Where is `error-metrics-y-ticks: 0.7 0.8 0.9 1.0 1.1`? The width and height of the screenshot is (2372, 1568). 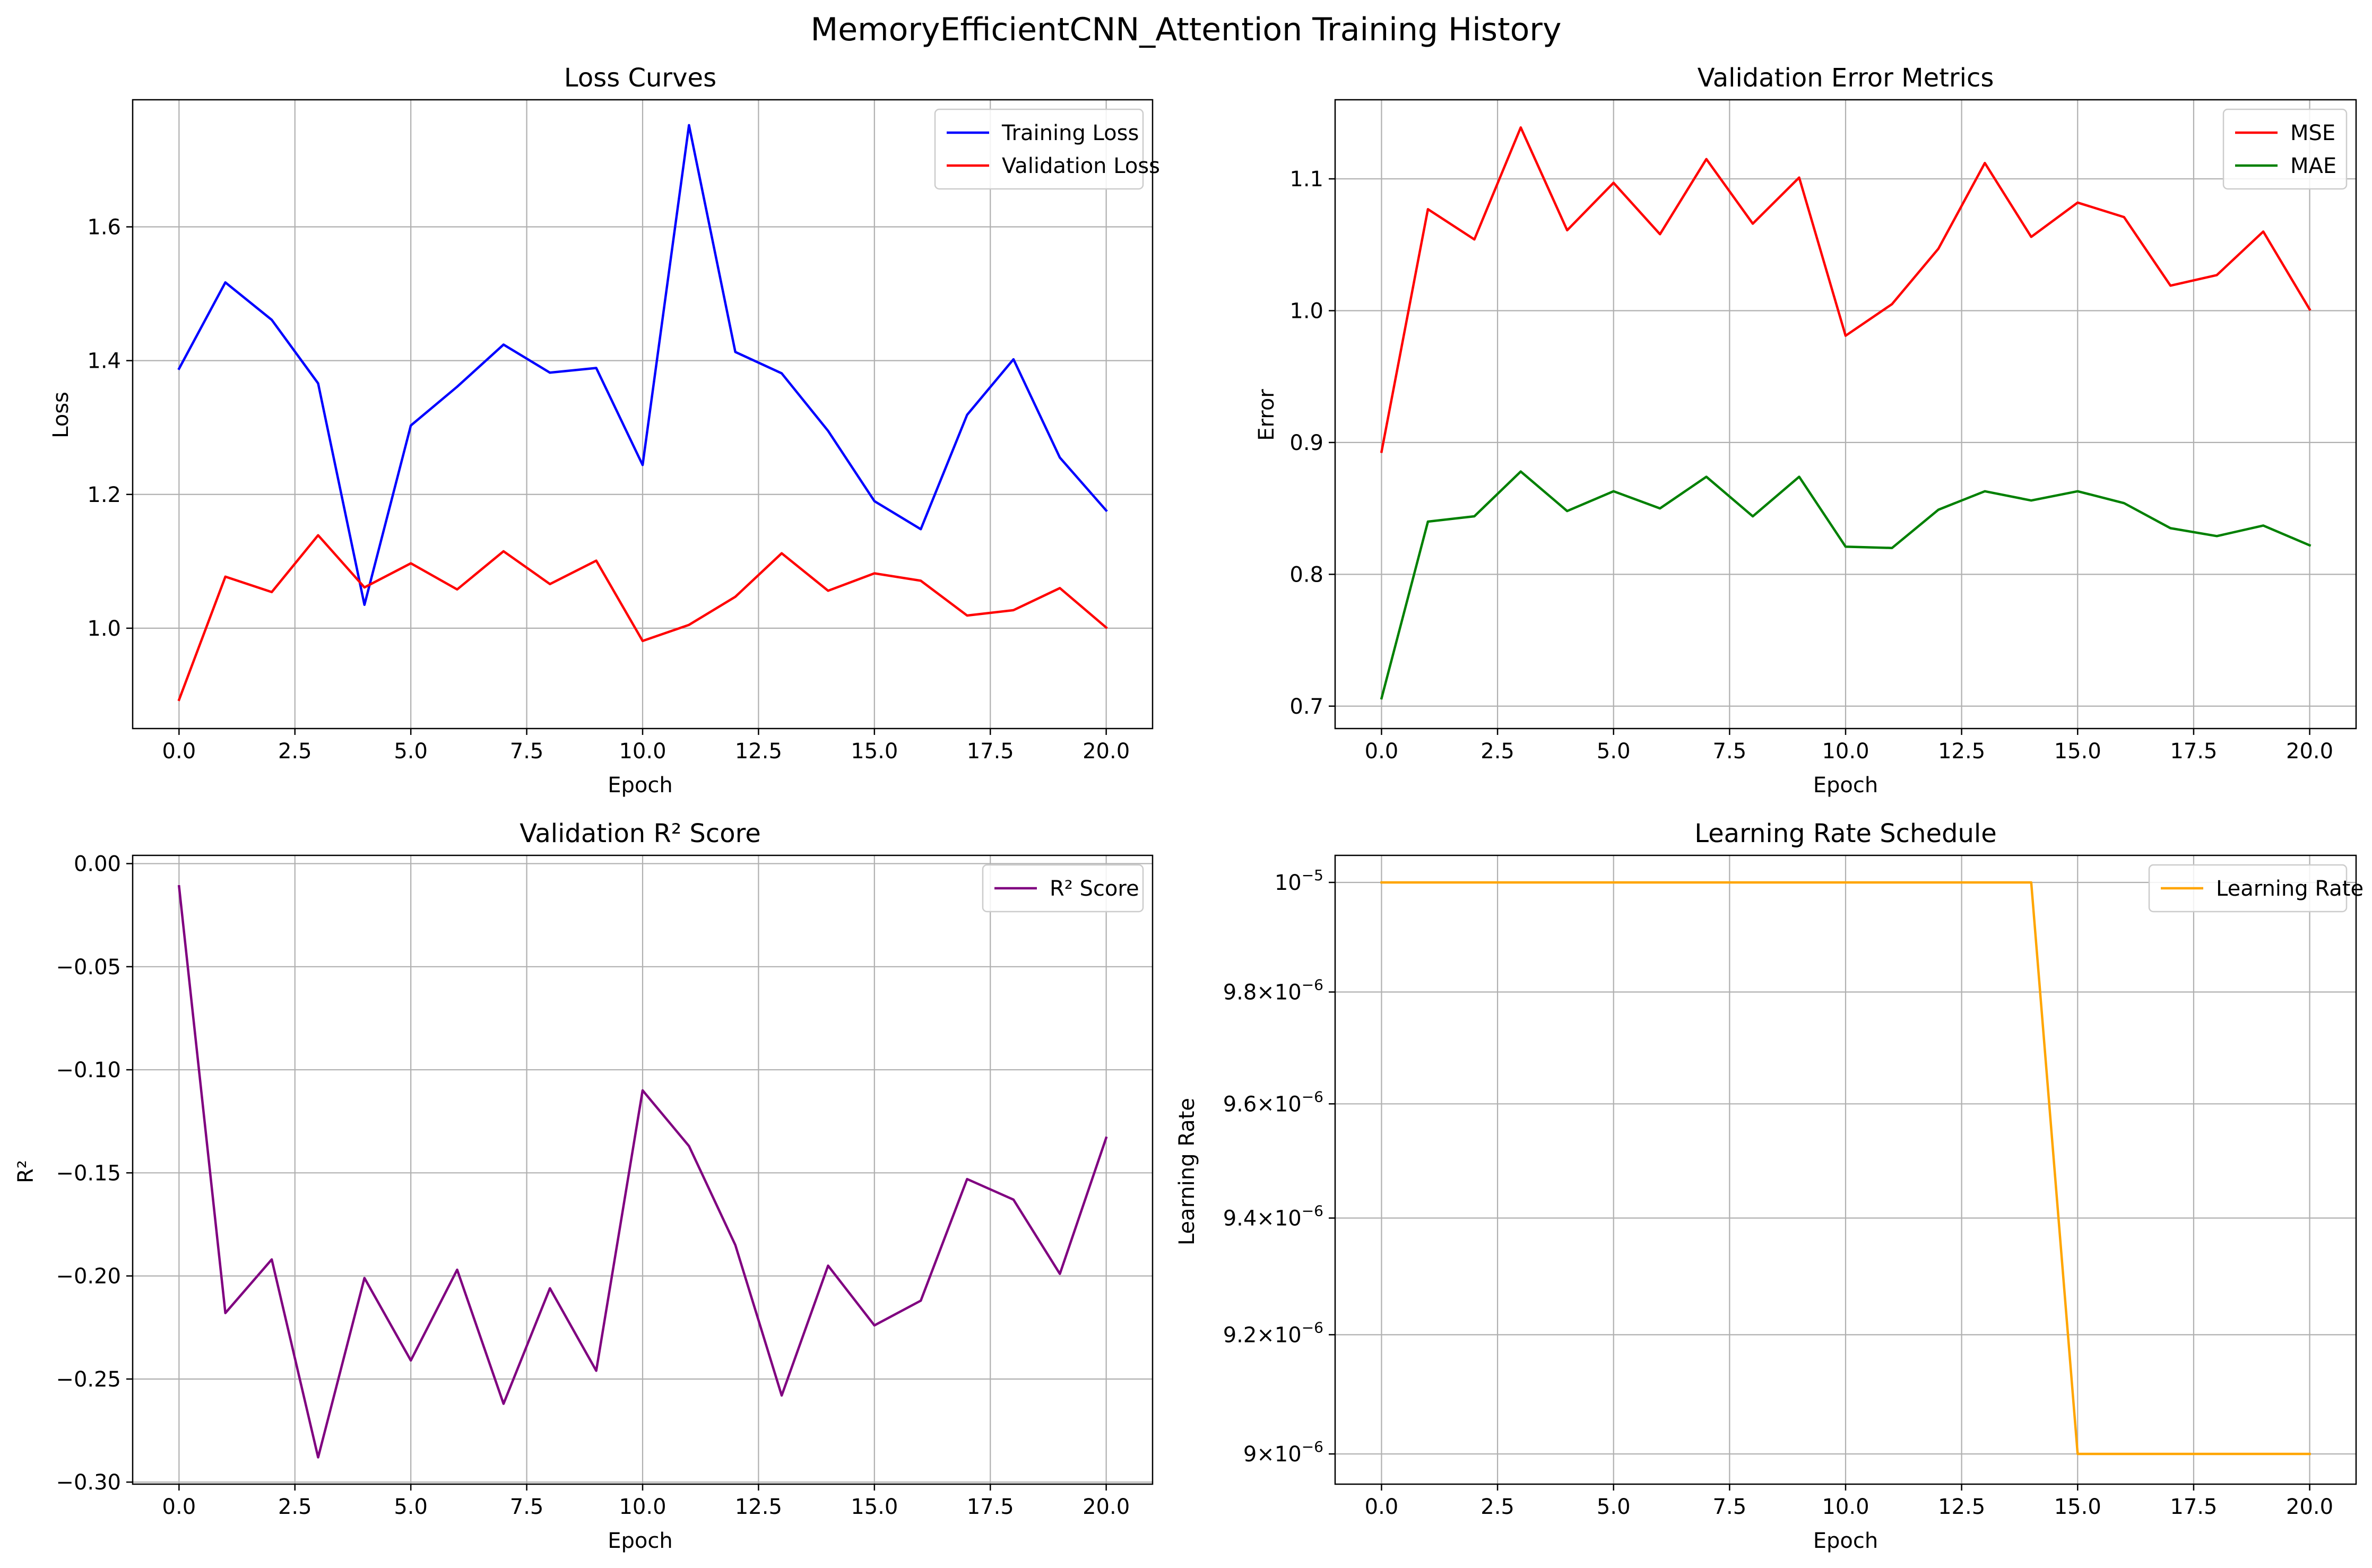 error-metrics-y-ticks: 0.7 0.8 0.9 1.0 1.1 is located at coordinates (1312, 443).